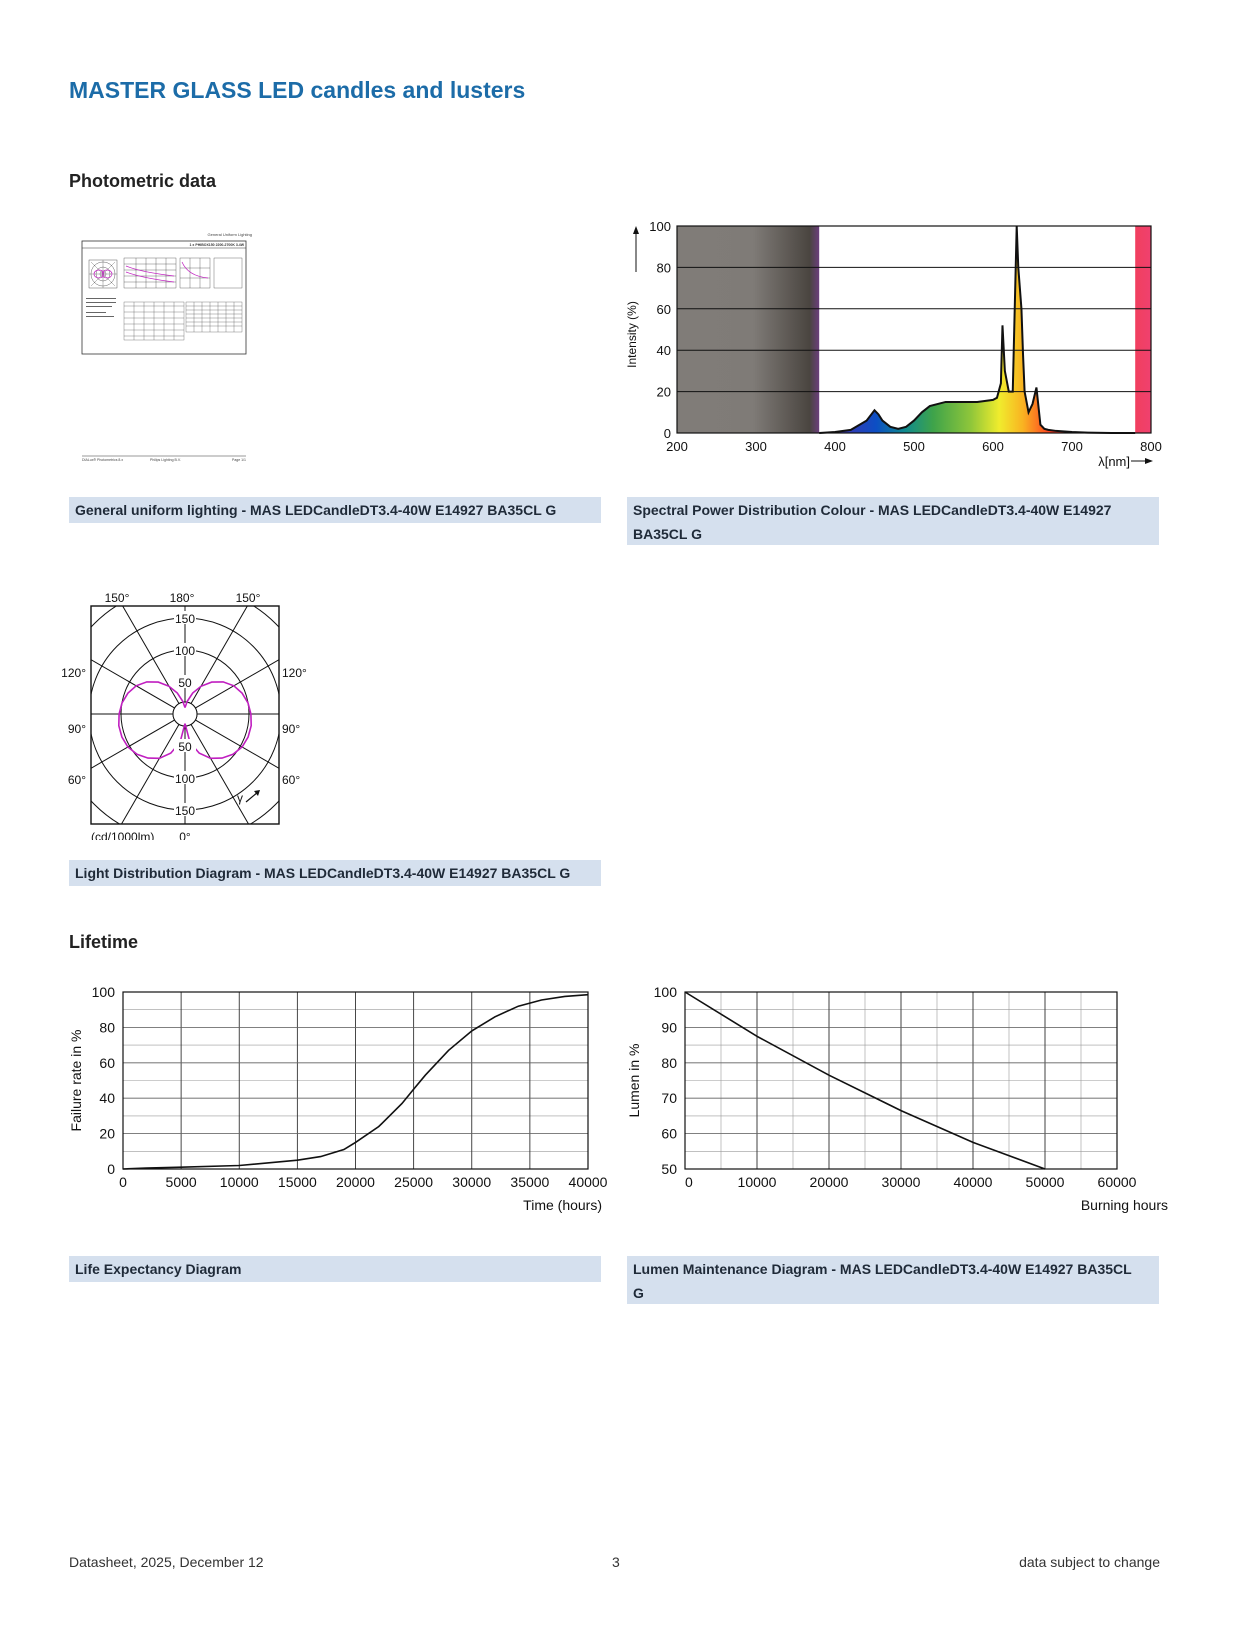 This screenshot has height=1648, width=1240. What do you see at coordinates (123, 1182) in the screenshot?
I see `life-expectancy-x-tick-label: 0` at bounding box center [123, 1182].